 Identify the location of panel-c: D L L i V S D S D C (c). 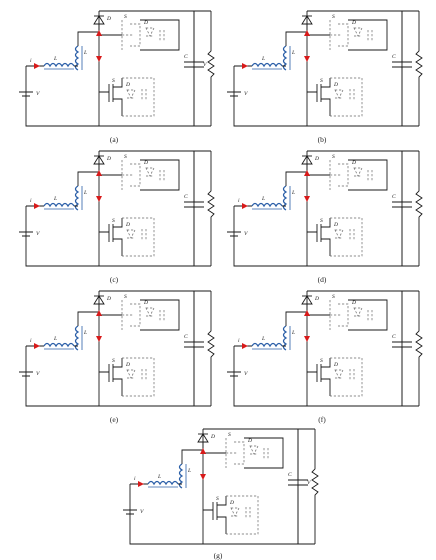
(116, 217).